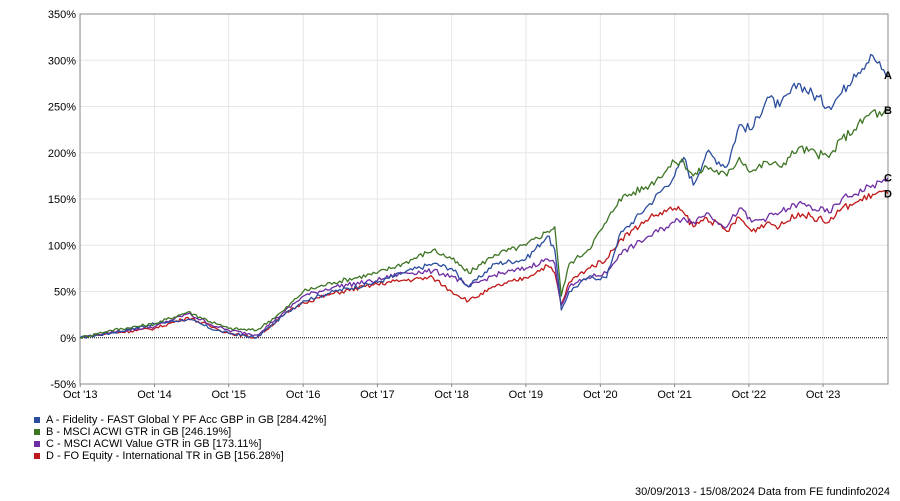 The image size is (900, 501). Describe the element at coordinates (154, 444) in the screenshot. I see `legend-label-c: C - MSCI ACWI Value GTR in GB [173.11%]` at that location.